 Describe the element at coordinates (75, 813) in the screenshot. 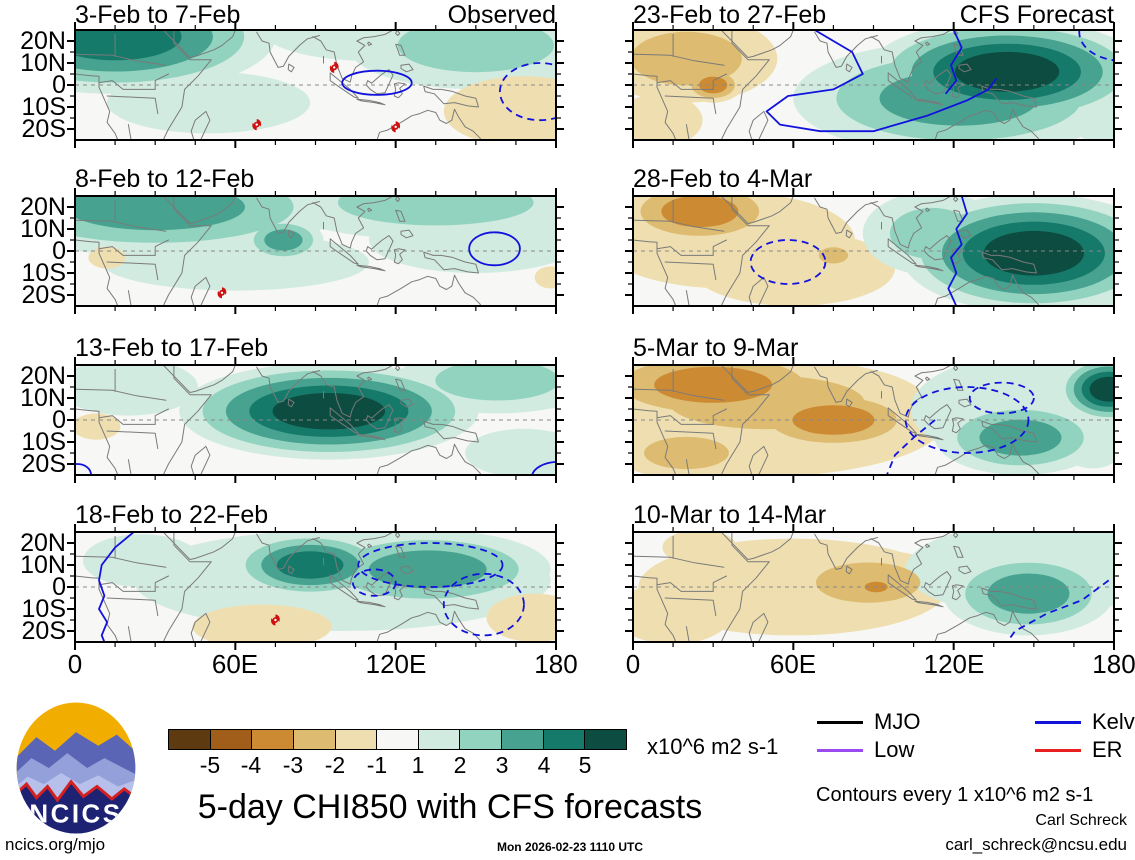

I see `ncics-logo-text: NCICS` at that location.